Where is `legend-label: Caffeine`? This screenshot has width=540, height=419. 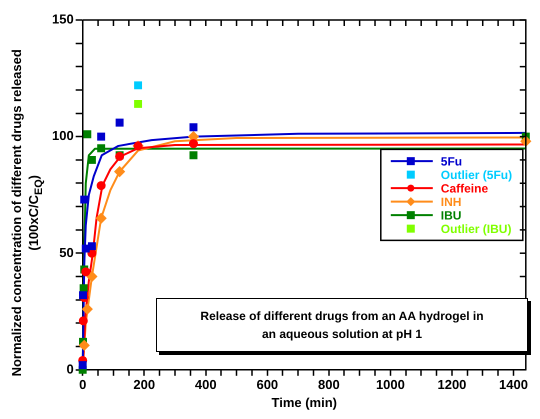
legend-label: Caffeine is located at coordinates (464, 188).